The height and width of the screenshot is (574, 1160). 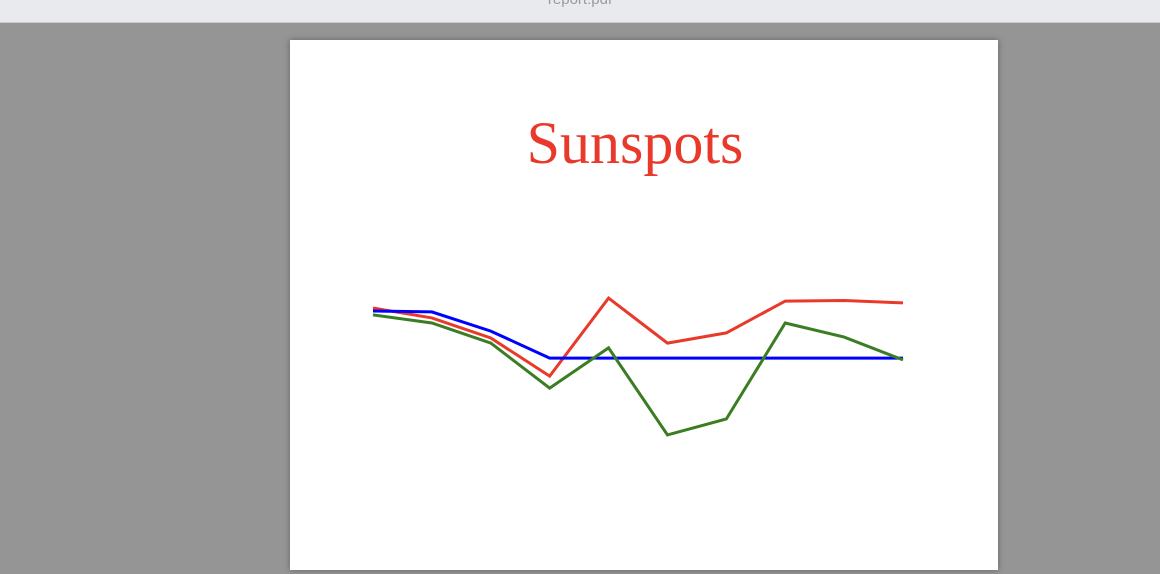 I want to click on window-titlebar: report.pdf, so click(x=580, y=11).